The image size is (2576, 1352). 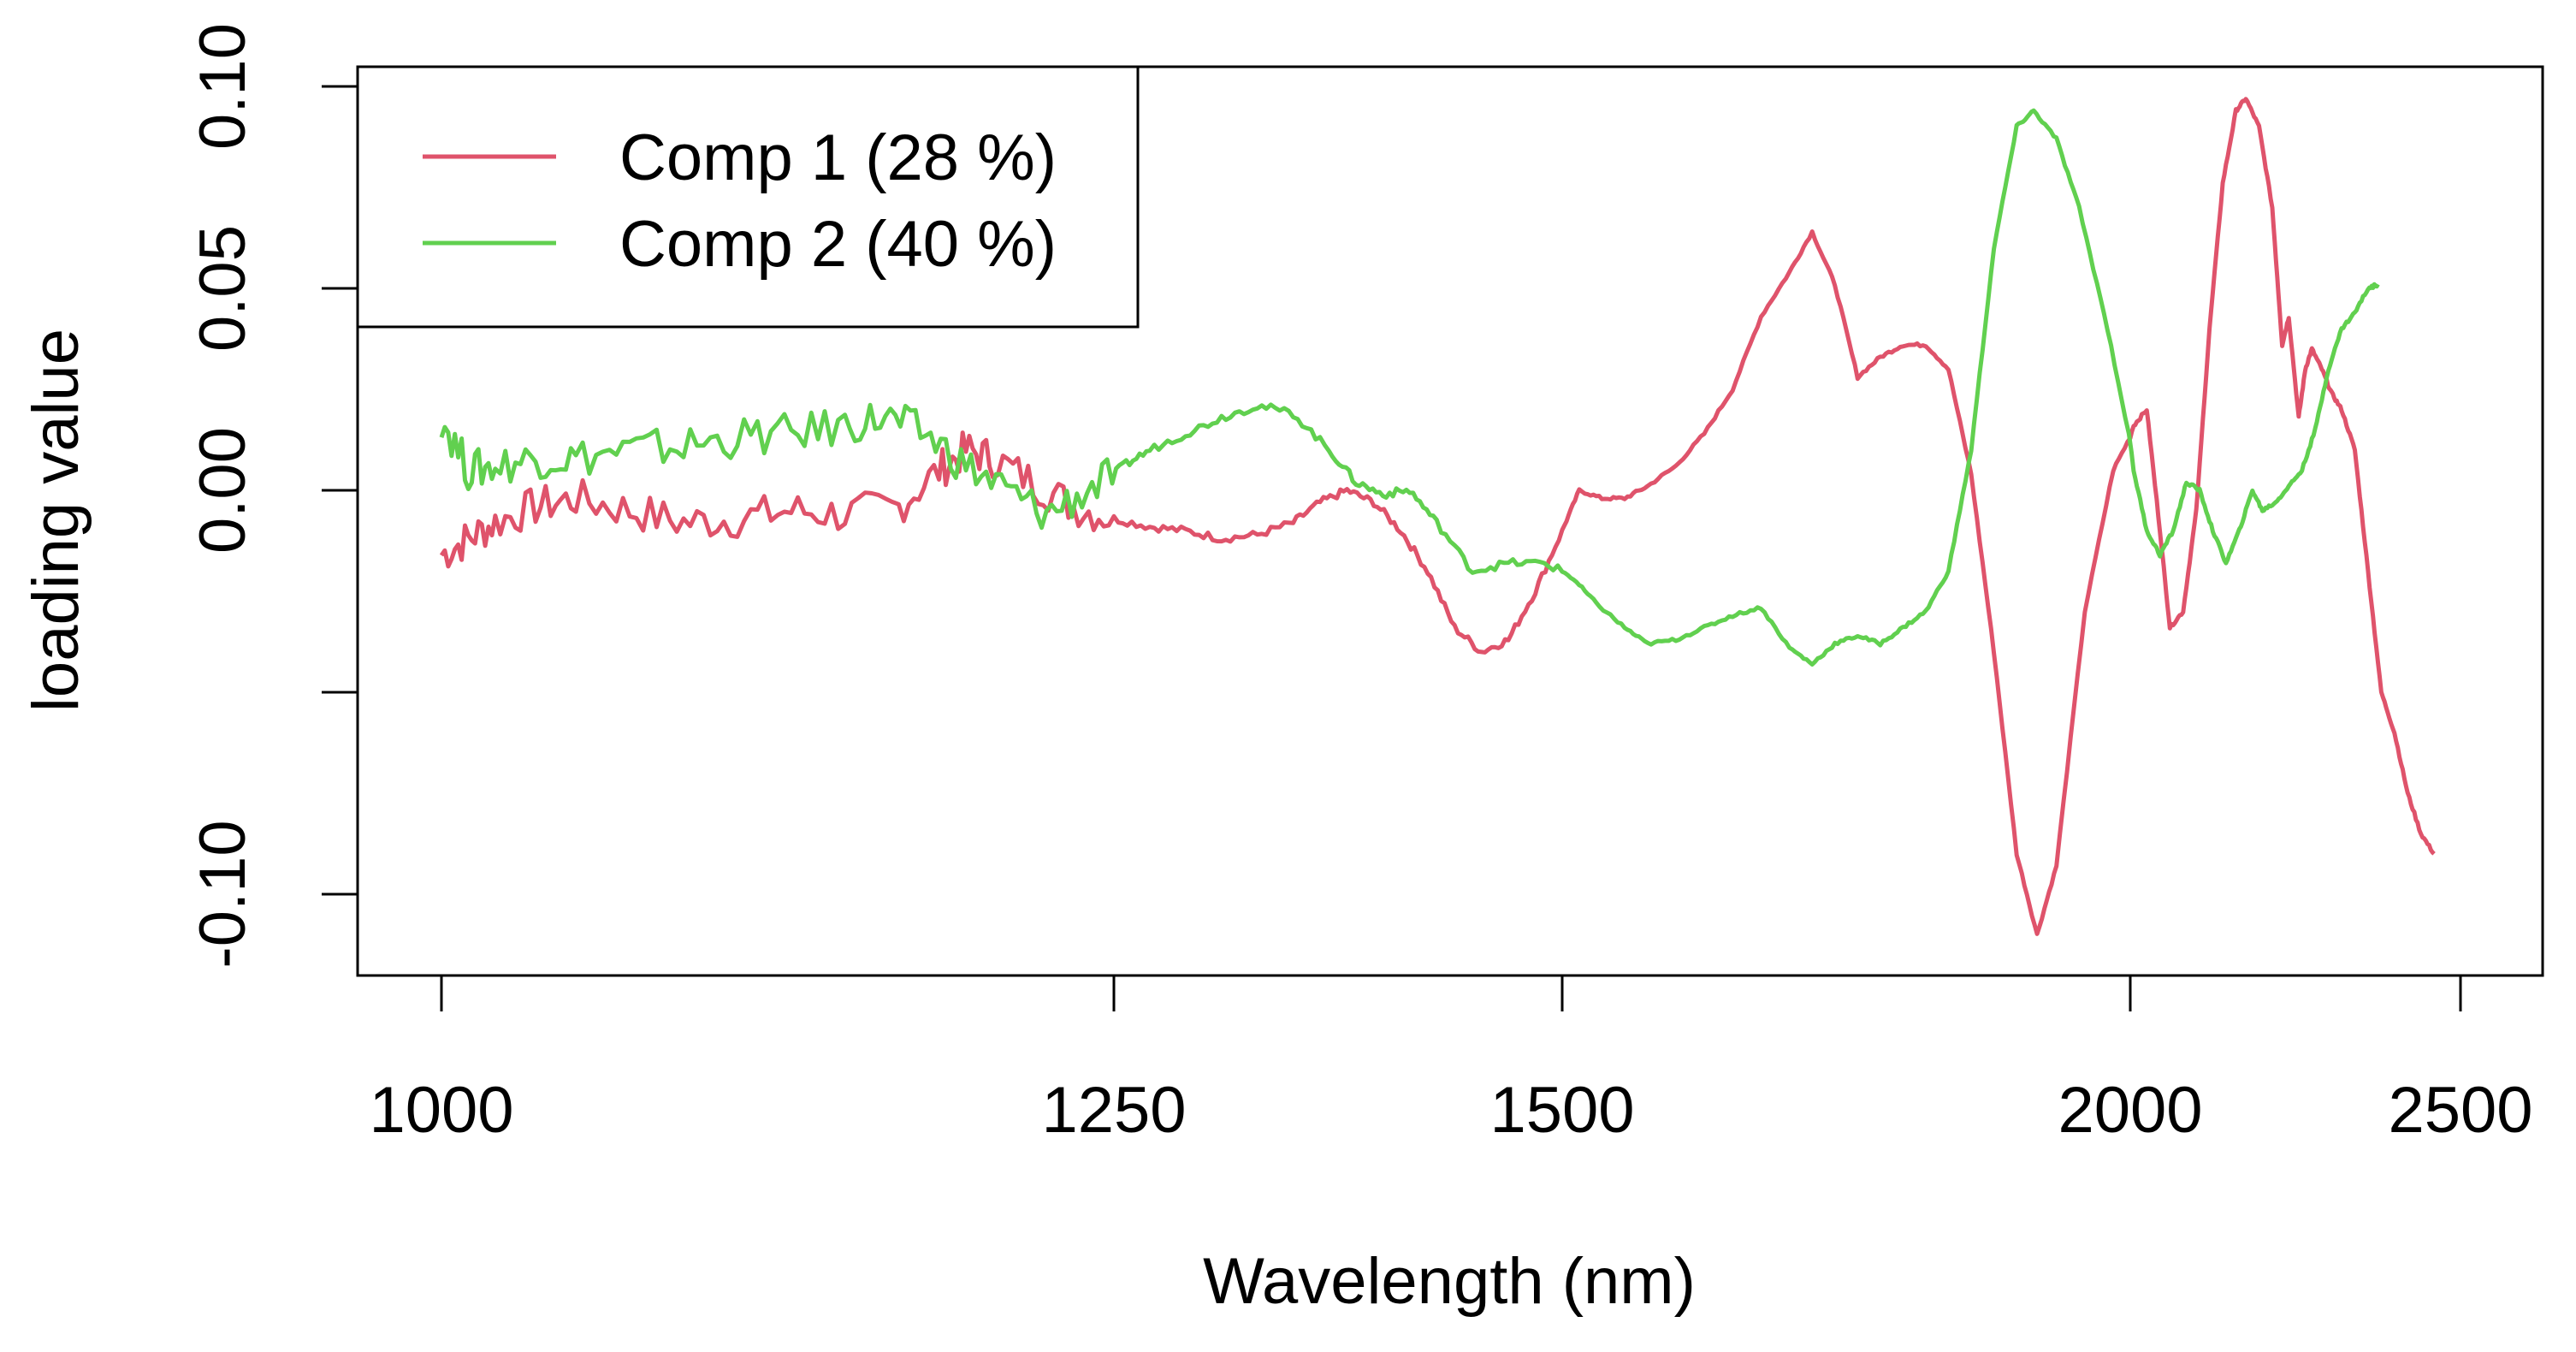 I want to click on y-tick-label: 0.00, so click(x=223, y=491).